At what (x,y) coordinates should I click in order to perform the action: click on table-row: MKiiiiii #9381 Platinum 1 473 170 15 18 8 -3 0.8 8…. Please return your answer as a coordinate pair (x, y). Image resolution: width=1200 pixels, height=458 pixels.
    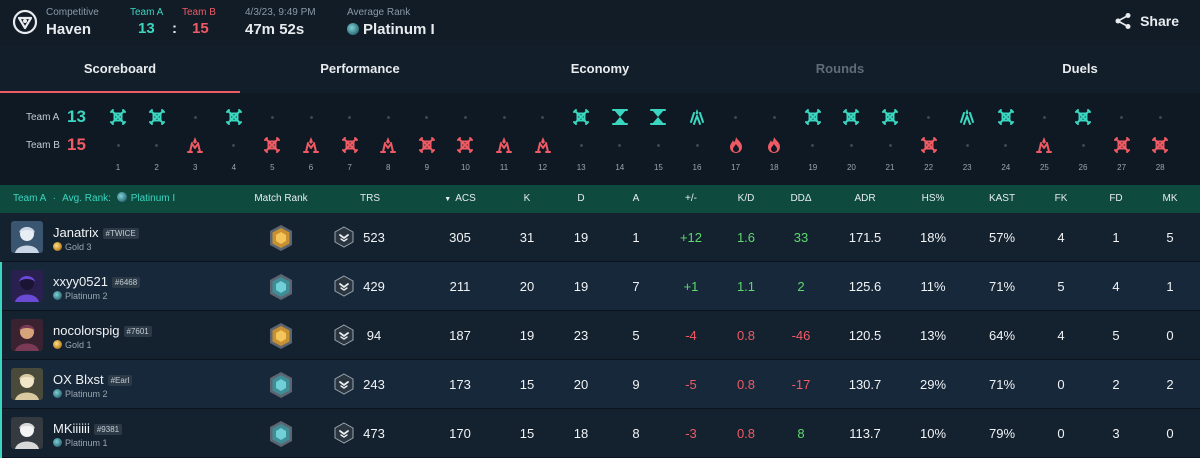
    Looking at the image, I should click on (600, 433).